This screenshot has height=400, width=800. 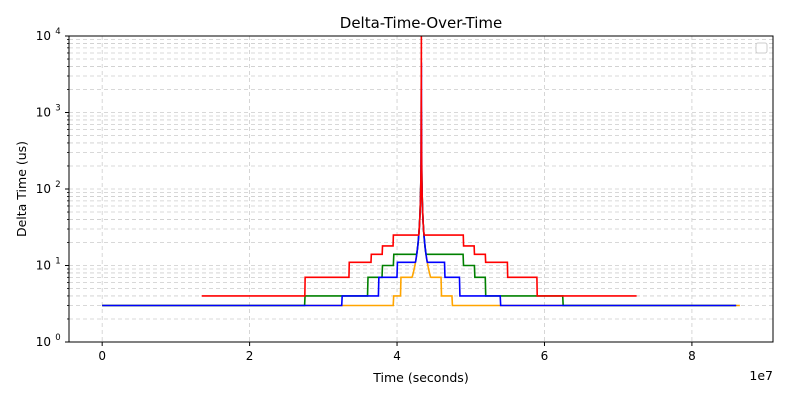 I want to click on y-axis-label: Delta Time (us), so click(x=21, y=189).